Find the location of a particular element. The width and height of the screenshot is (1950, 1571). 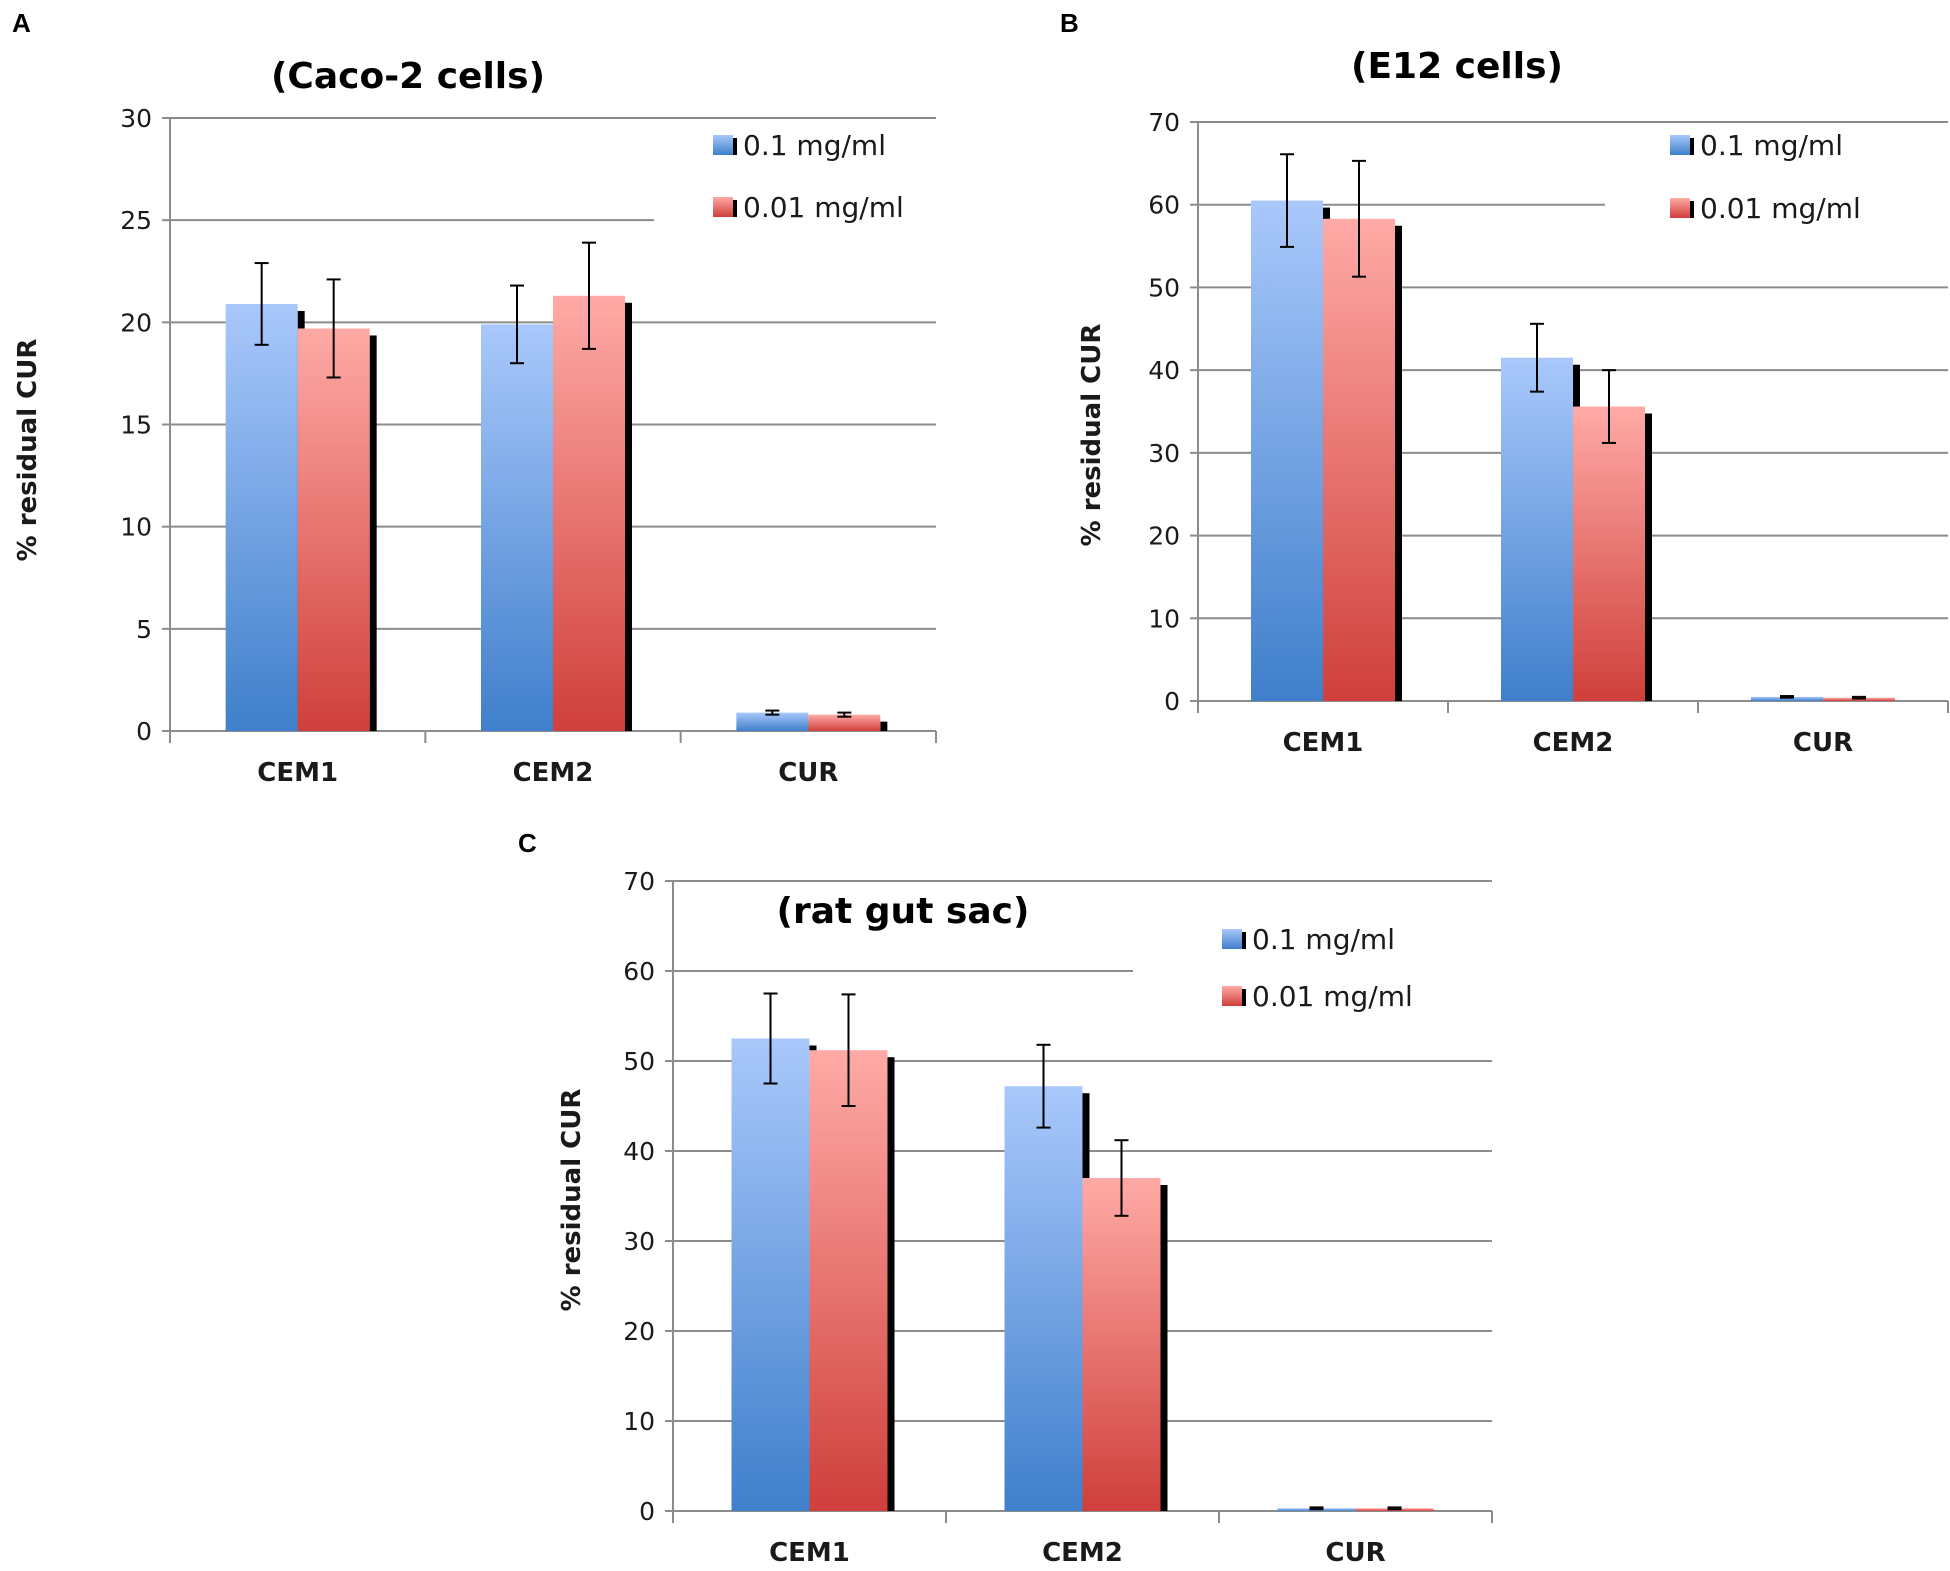

chart-title: (E12 cells) is located at coordinates (1457, 66).